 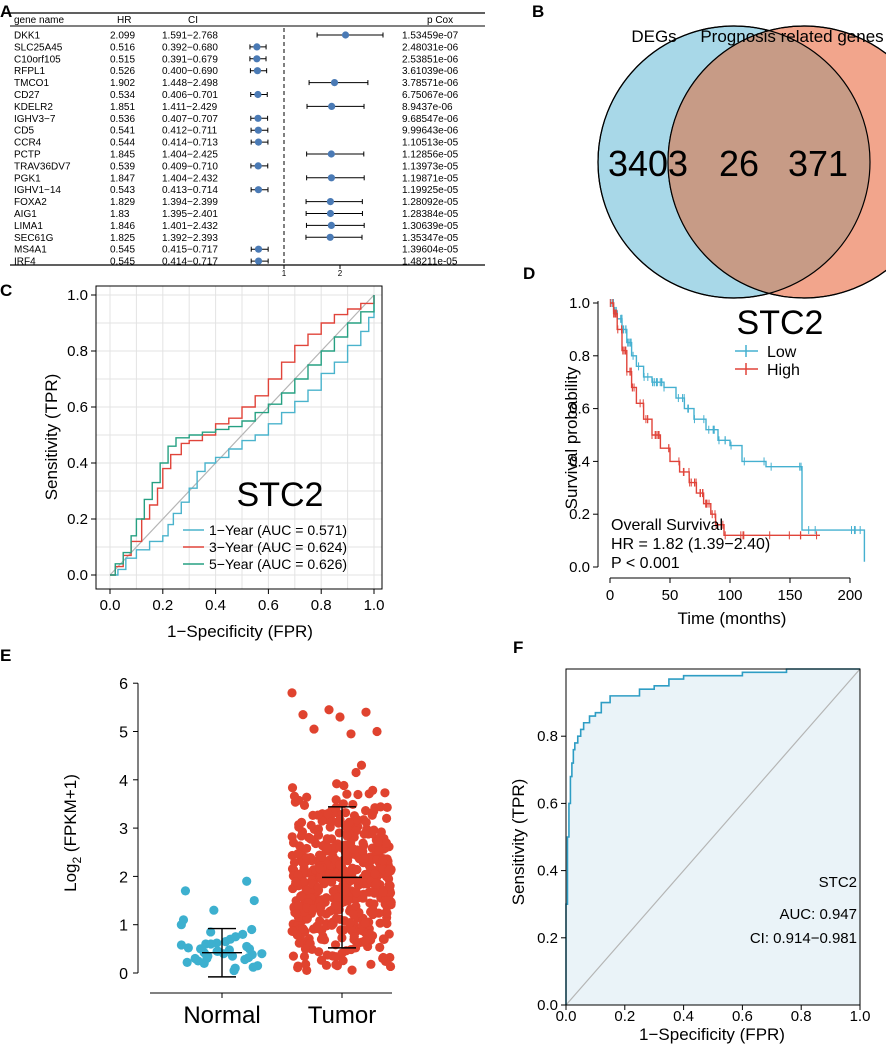 I want to click on scatter-axes: 0 1 2 3 4 5 6 Normal Tumor, so click(x=255, y=852).